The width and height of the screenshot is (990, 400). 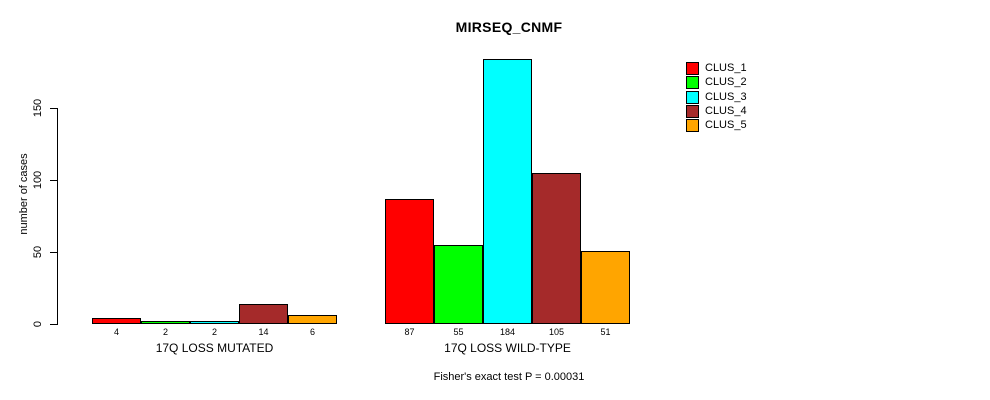 What do you see at coordinates (556, 248) in the screenshot?
I see `bar-clus_4-group2` at bounding box center [556, 248].